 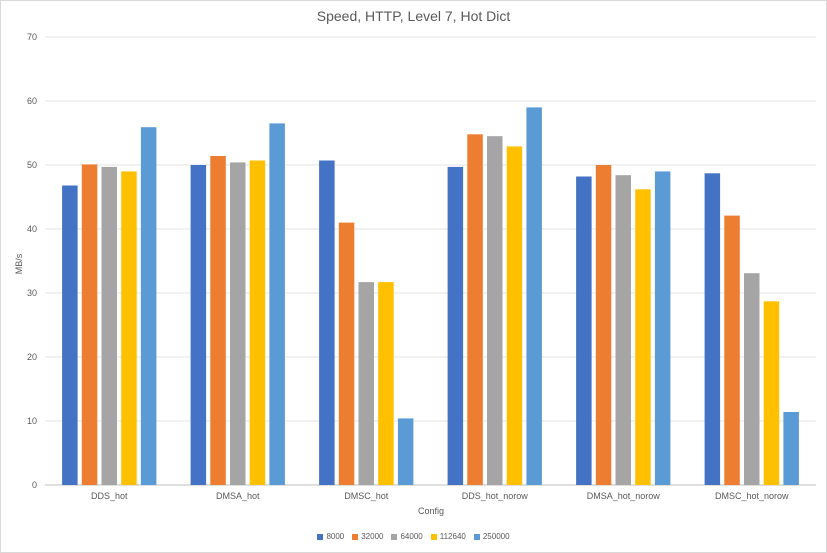 What do you see at coordinates (413, 16) in the screenshot?
I see `chart-title: Speed, HTTP, Level 7, Hot Dict` at bounding box center [413, 16].